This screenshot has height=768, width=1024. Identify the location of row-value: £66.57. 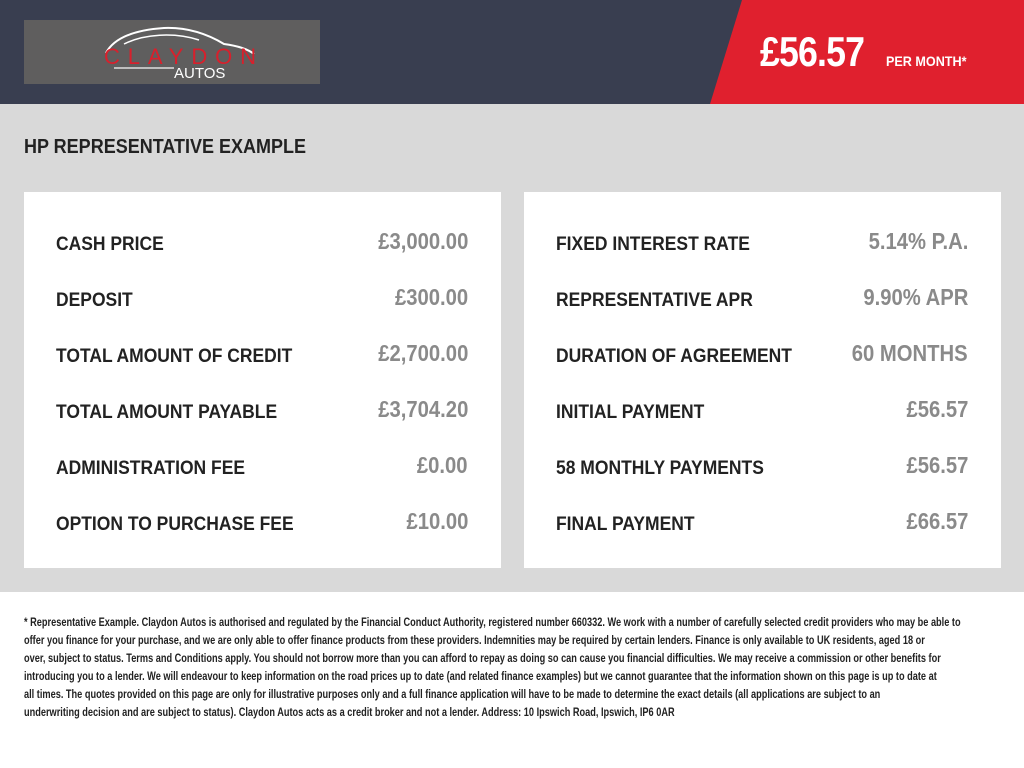
(937, 521).